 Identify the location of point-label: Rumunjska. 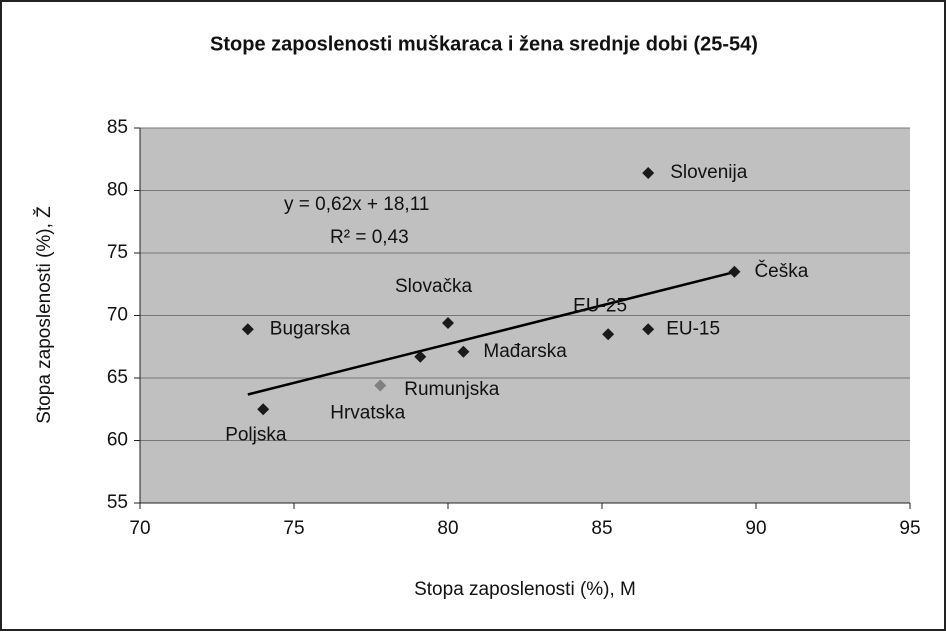
(451, 389).